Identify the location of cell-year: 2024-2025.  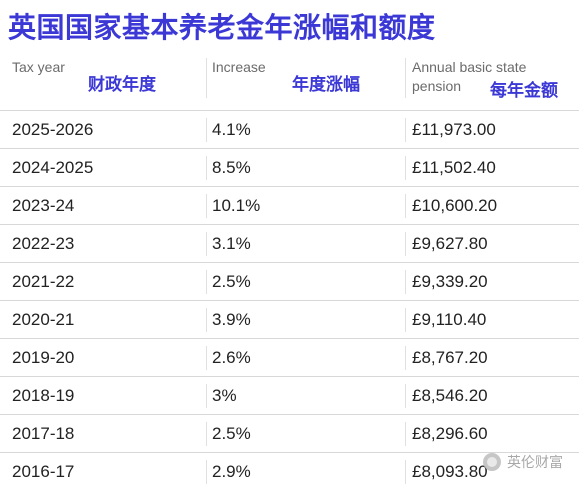
(53, 167).